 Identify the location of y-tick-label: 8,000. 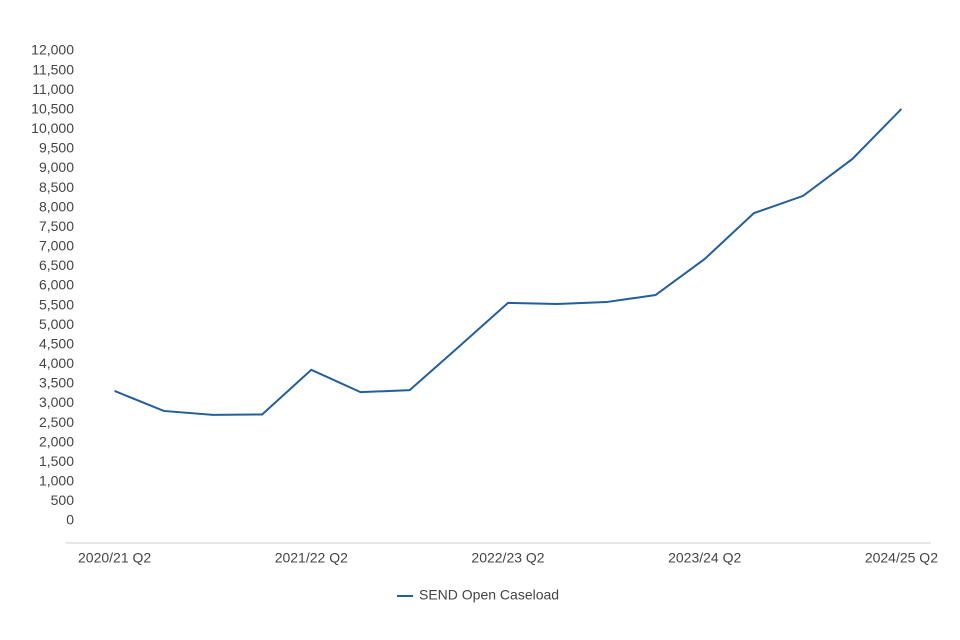
(56, 206).